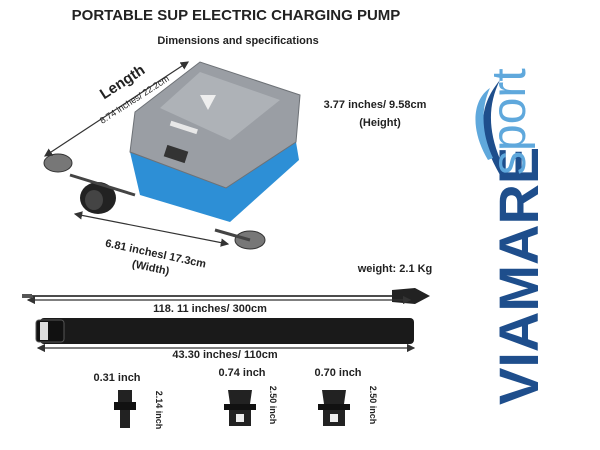 This screenshot has width=600, height=450. Describe the element at coordinates (224, 355) in the screenshot. I see `hose-length: 43.30 inches/ 110cm` at that location.